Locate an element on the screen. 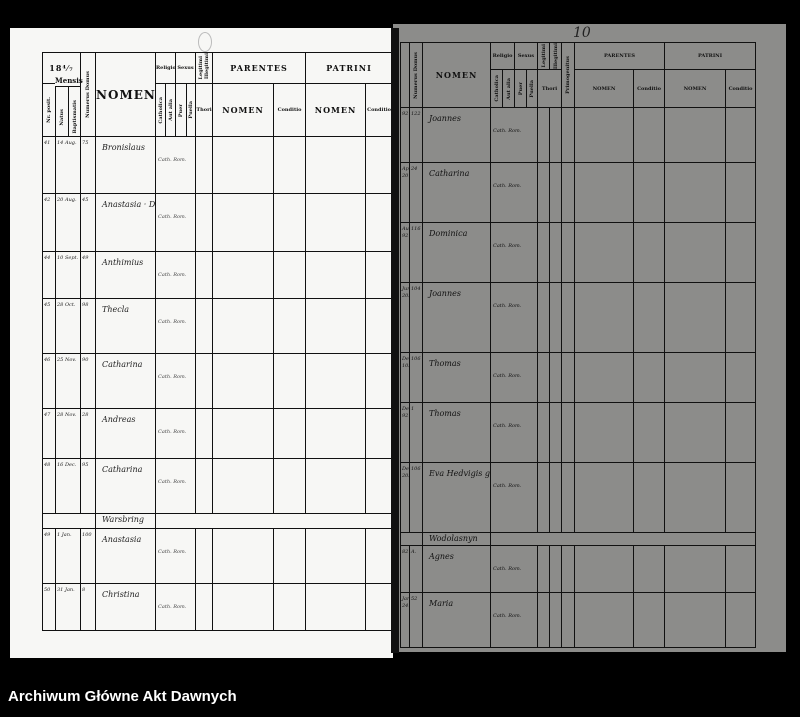 The image size is (800, 717). register-entry-row: 45 28 Oct. 98 Thecla Cath. Rom. is located at coordinates (218, 326).